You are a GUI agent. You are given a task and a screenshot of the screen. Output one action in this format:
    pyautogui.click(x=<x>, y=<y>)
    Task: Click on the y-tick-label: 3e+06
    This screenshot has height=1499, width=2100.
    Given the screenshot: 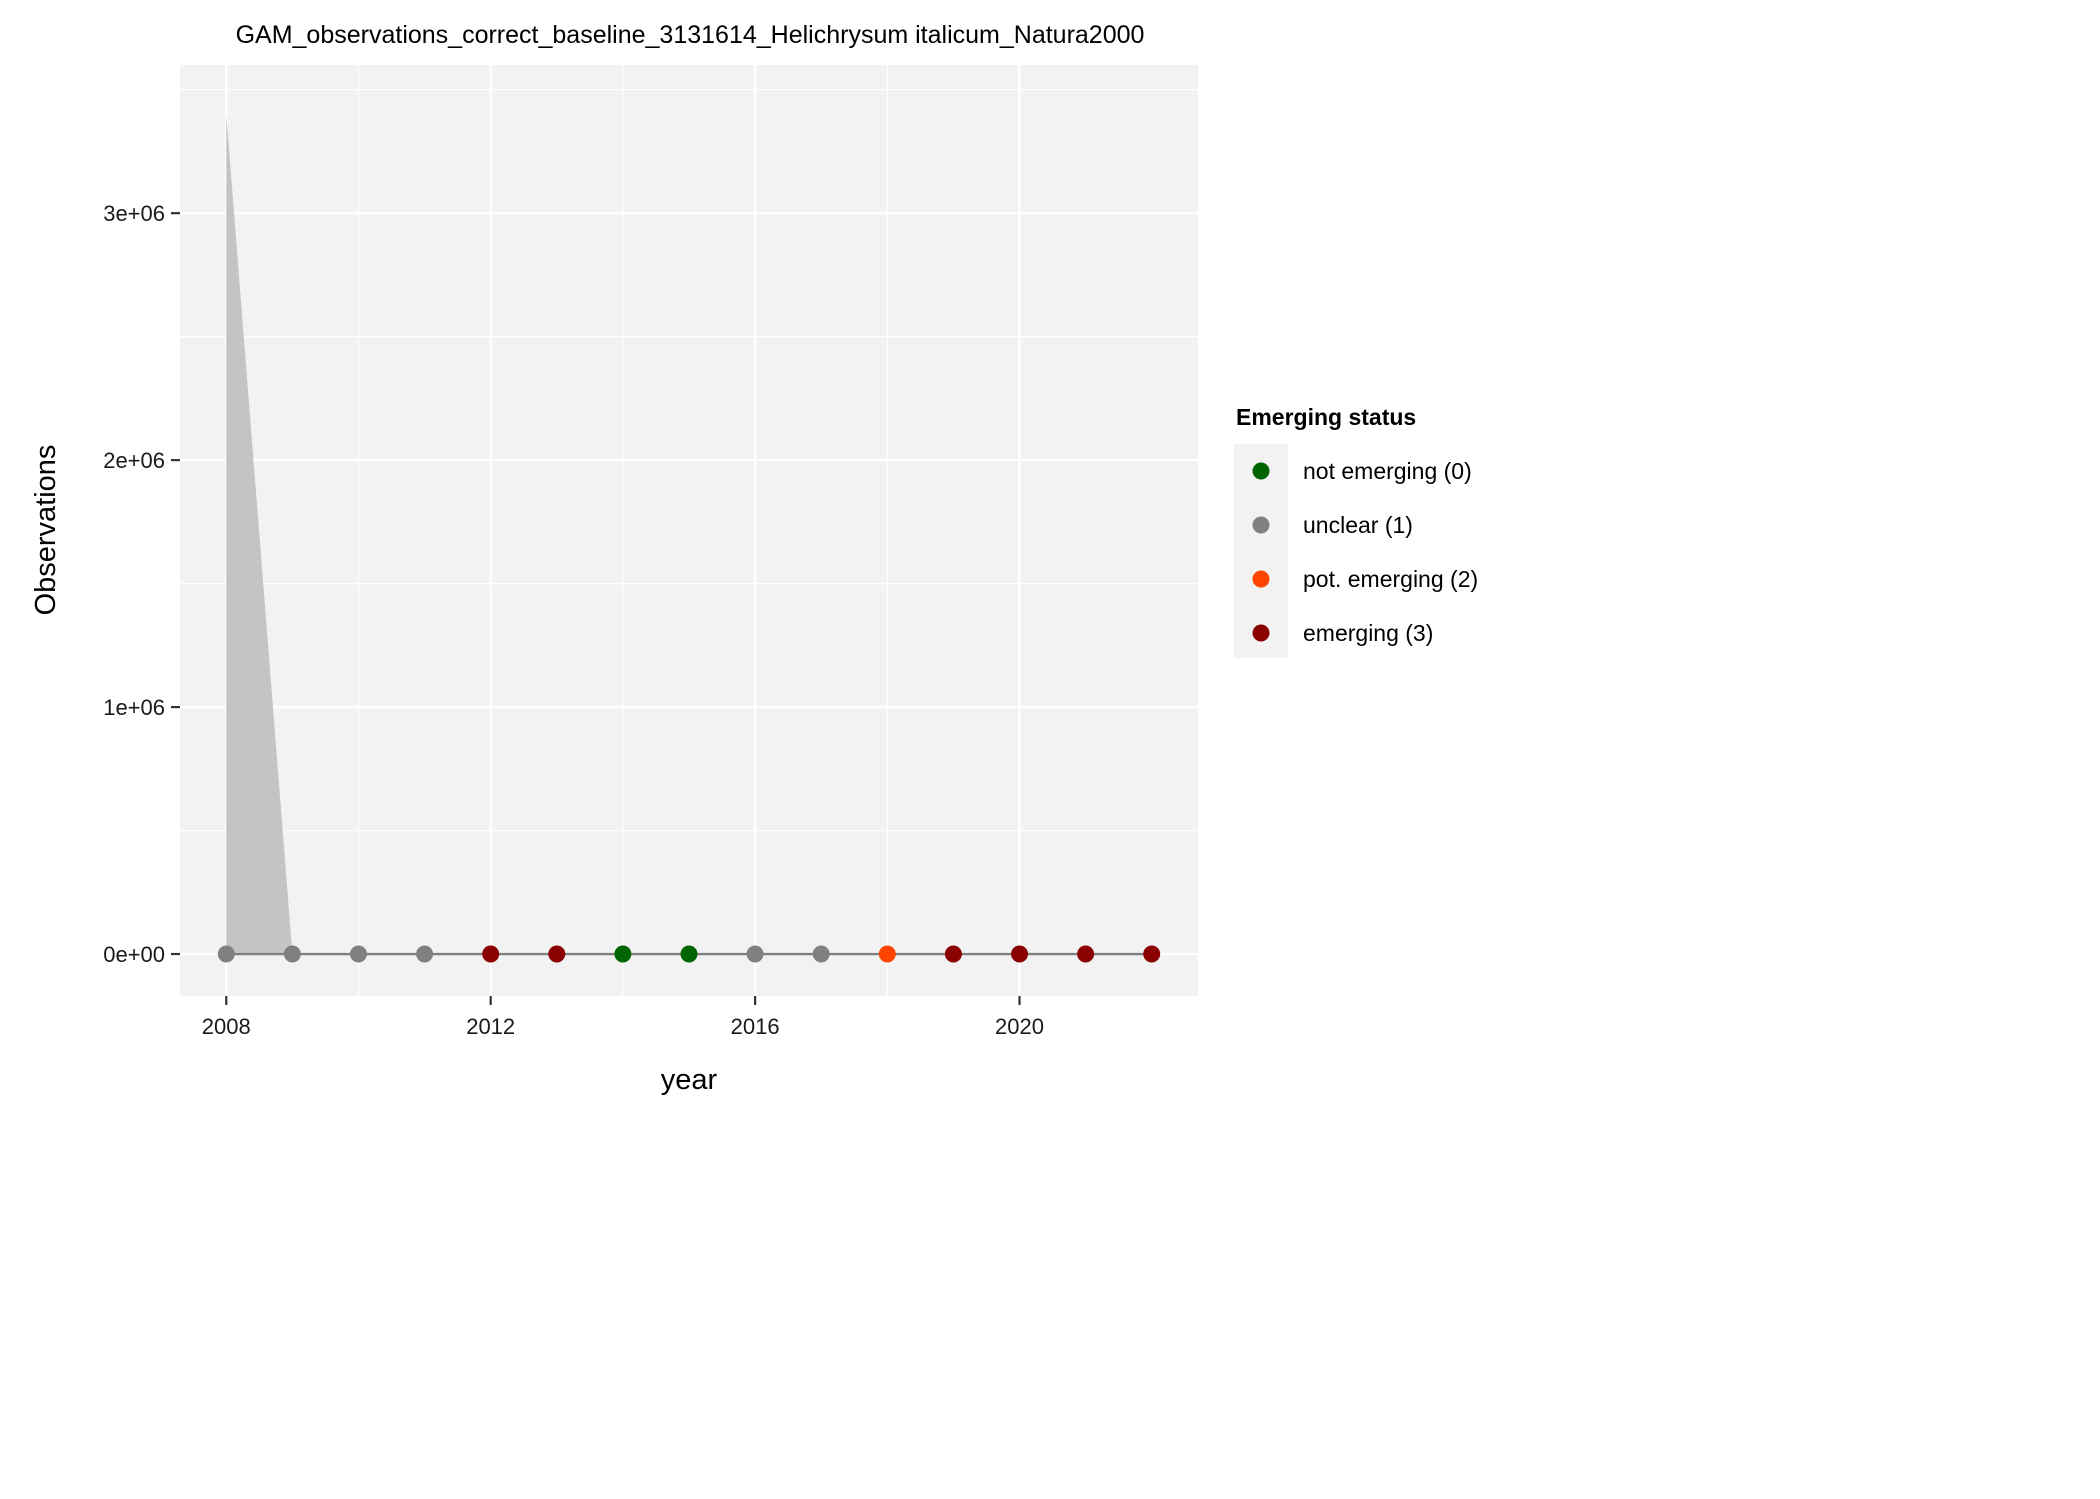 What is the action you would take?
    pyautogui.click(x=134, y=213)
    